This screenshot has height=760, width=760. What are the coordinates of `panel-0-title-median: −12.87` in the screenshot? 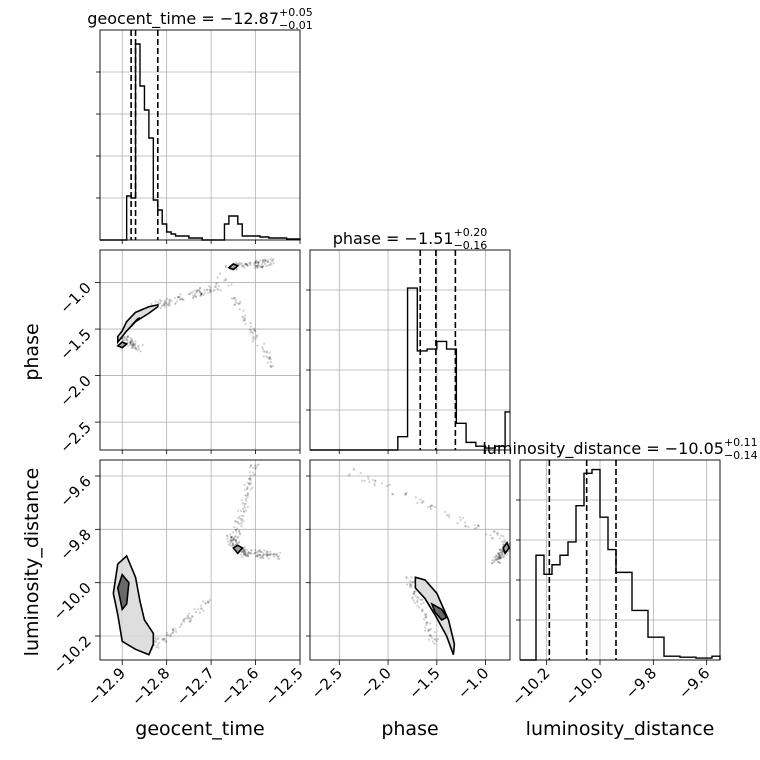 It's located at (249, 18).